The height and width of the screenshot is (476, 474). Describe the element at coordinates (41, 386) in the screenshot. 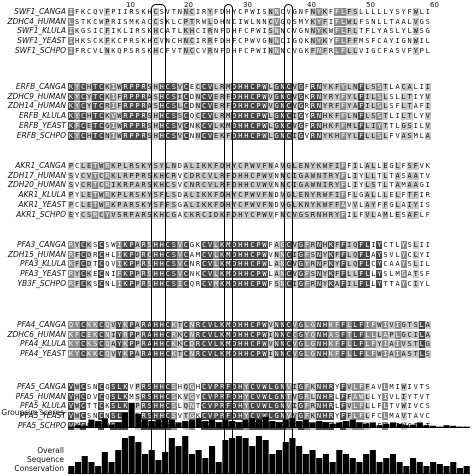

I see `sequence-label: PFA5_CANGA` at that location.